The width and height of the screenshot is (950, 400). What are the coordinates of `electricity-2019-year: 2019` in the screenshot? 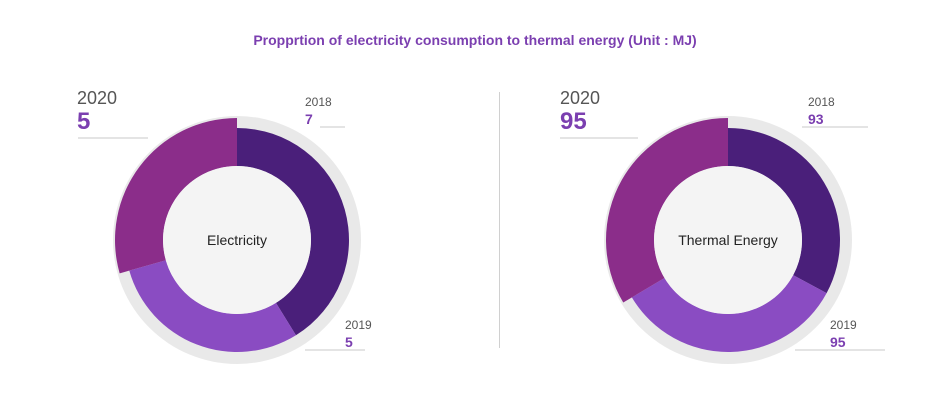 It's located at (358, 325).